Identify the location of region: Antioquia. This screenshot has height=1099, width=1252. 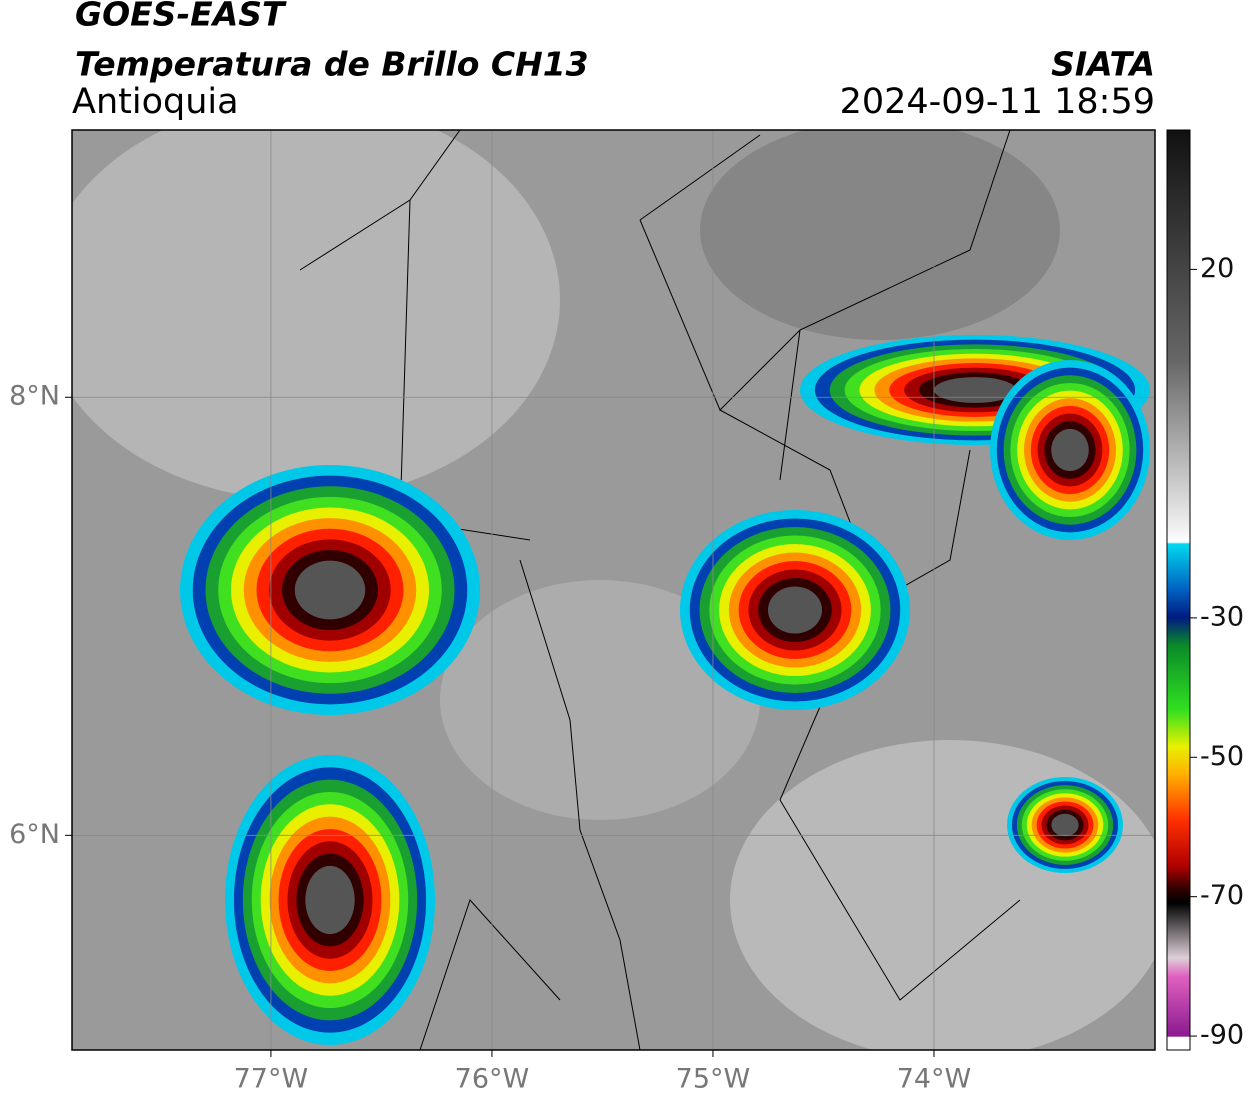
(155, 102).